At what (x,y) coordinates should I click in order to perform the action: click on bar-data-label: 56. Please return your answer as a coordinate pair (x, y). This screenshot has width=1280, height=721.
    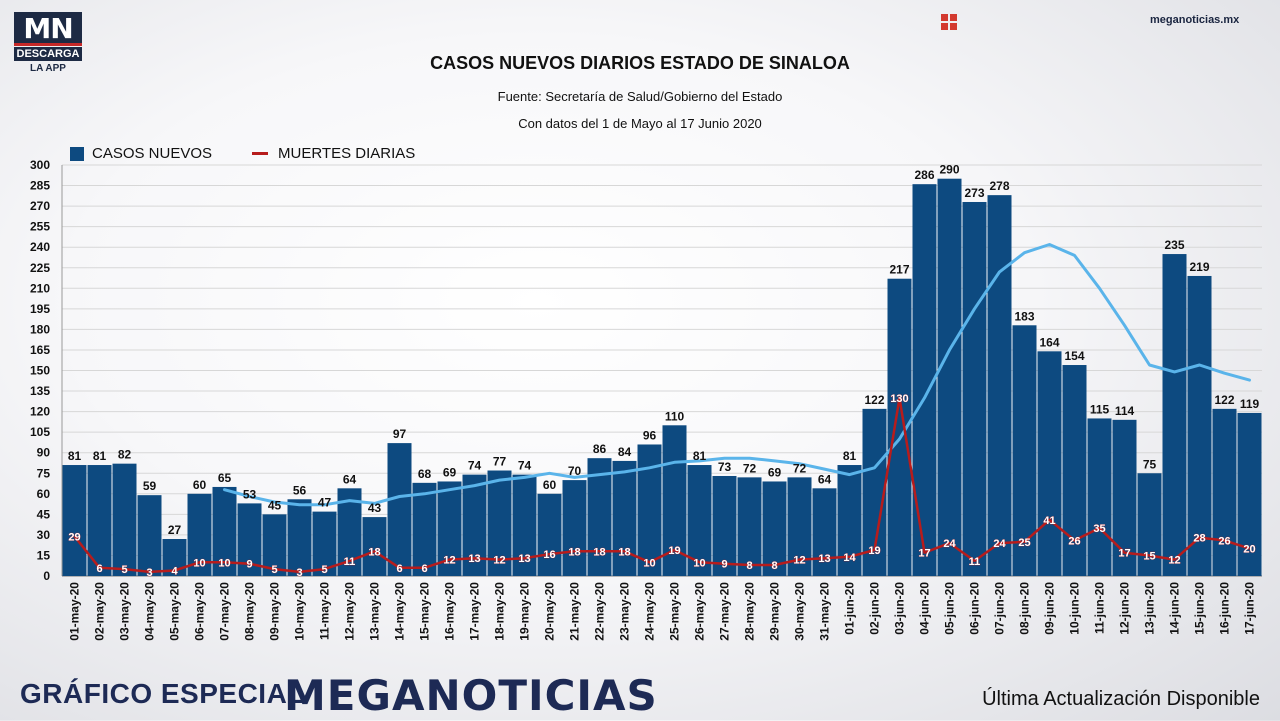
    Looking at the image, I should click on (300, 490).